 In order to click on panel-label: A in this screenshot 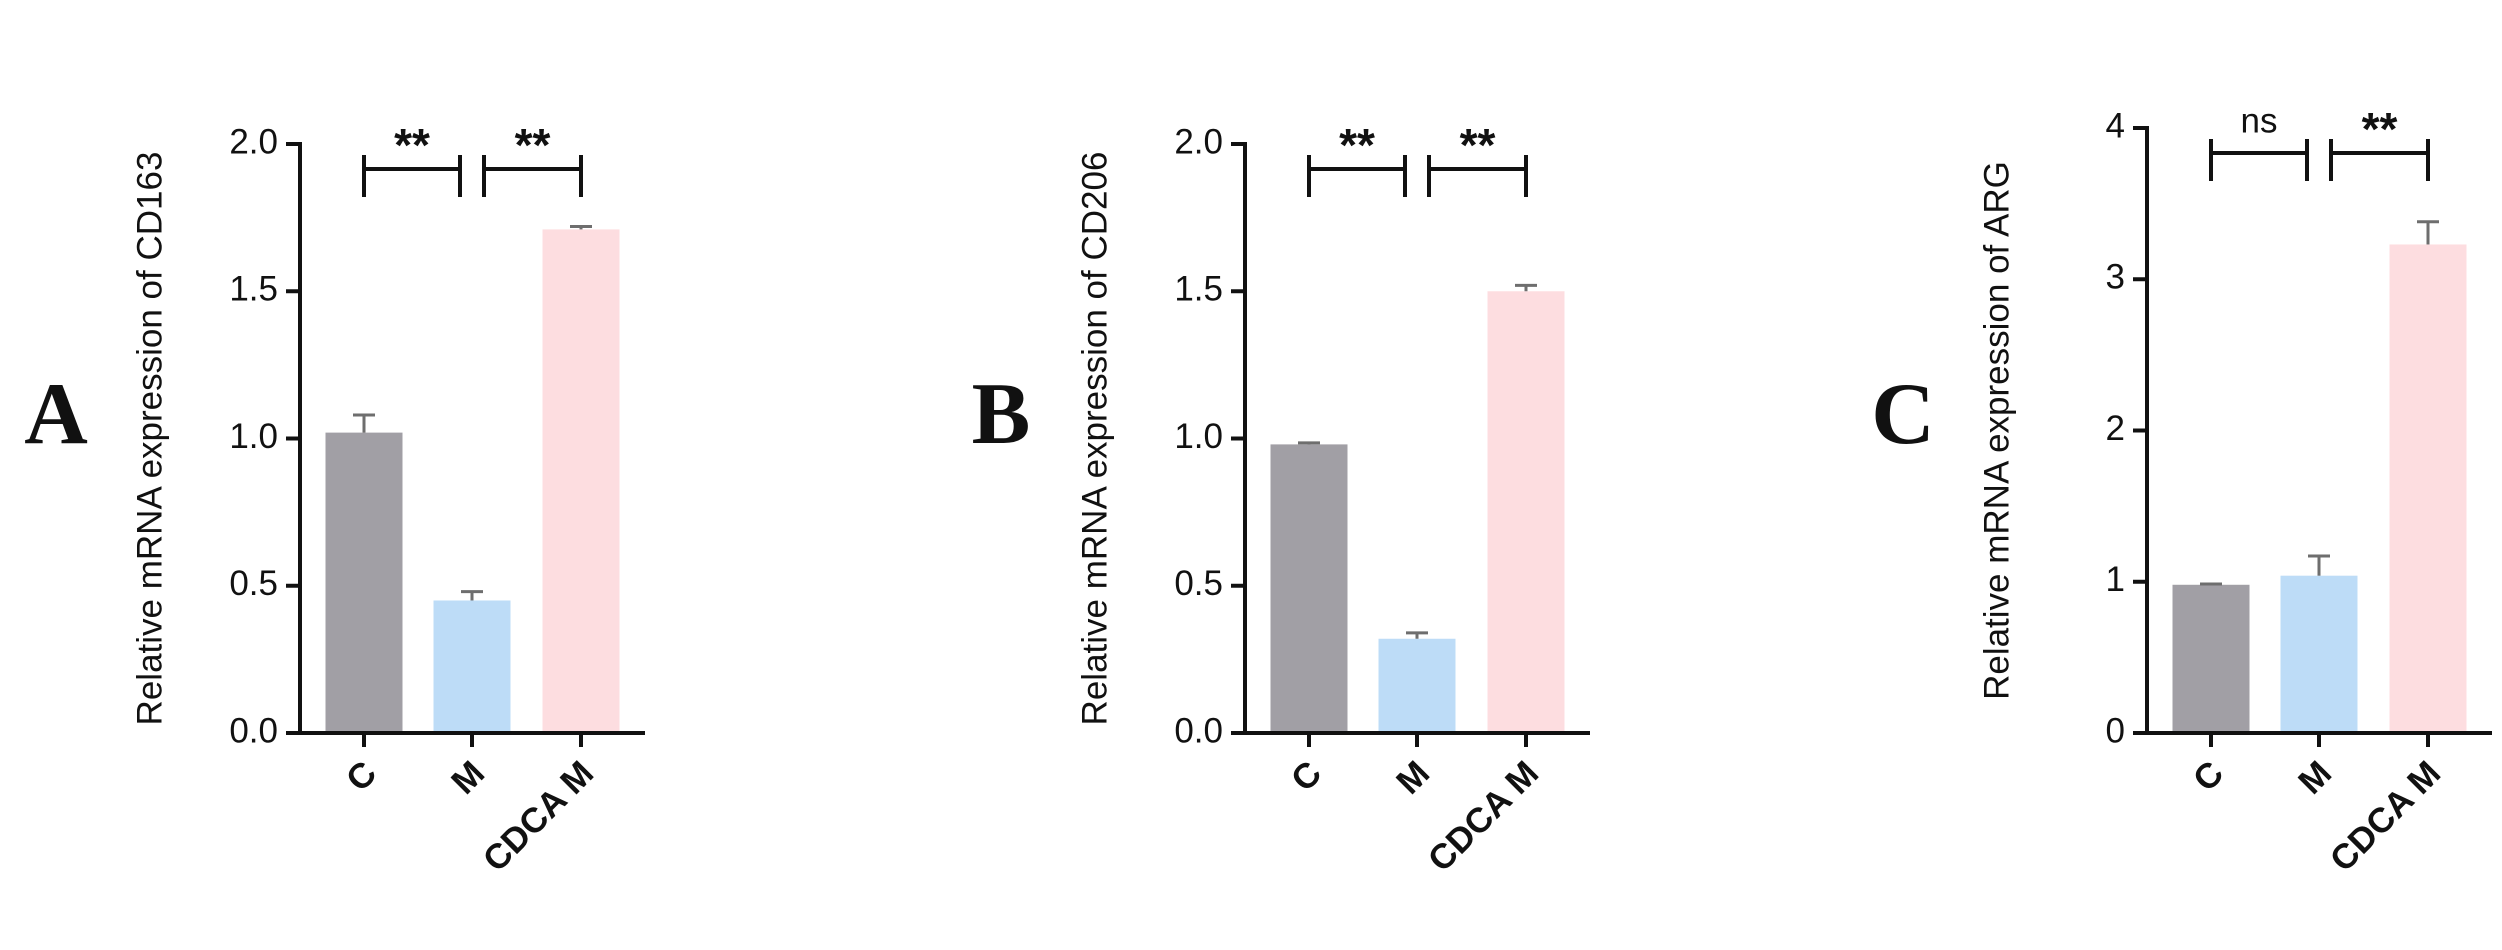, I will do `click(56, 414)`.